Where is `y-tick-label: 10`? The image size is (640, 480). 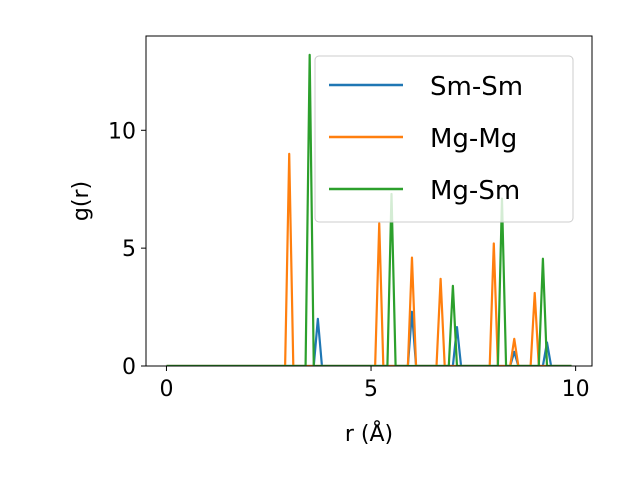
y-tick-label: 10 is located at coordinates (122, 131).